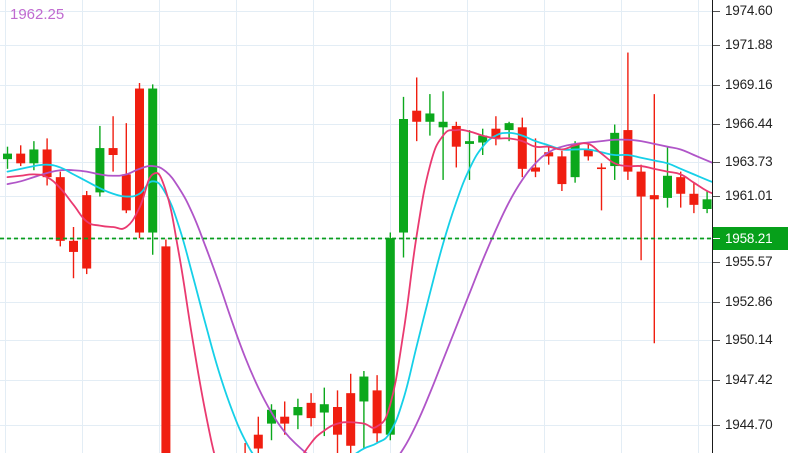  I want to click on axis-label: 1974.60, so click(749, 10).